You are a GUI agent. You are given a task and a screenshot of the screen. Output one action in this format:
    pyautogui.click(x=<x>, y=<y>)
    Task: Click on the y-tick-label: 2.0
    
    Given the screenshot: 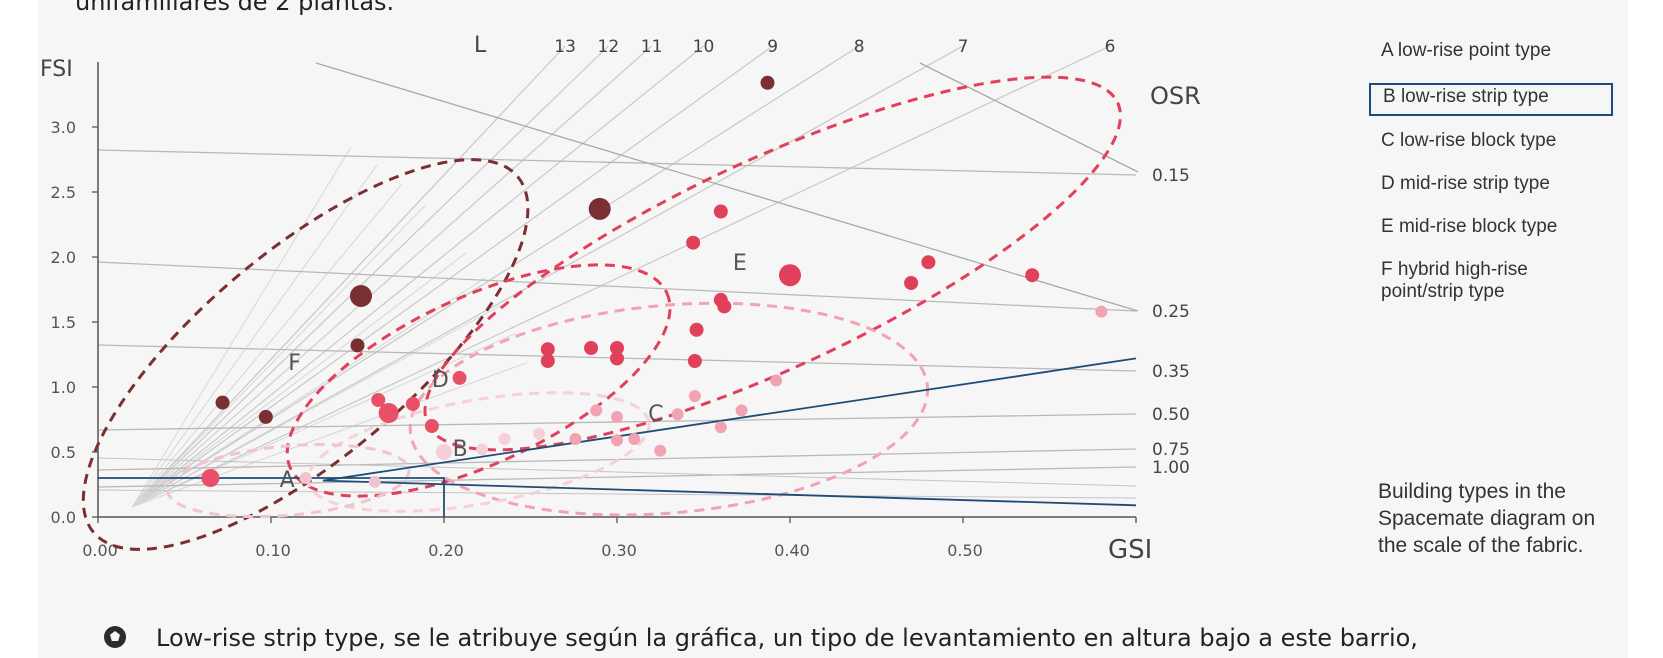 What is the action you would take?
    pyautogui.click(x=63, y=257)
    